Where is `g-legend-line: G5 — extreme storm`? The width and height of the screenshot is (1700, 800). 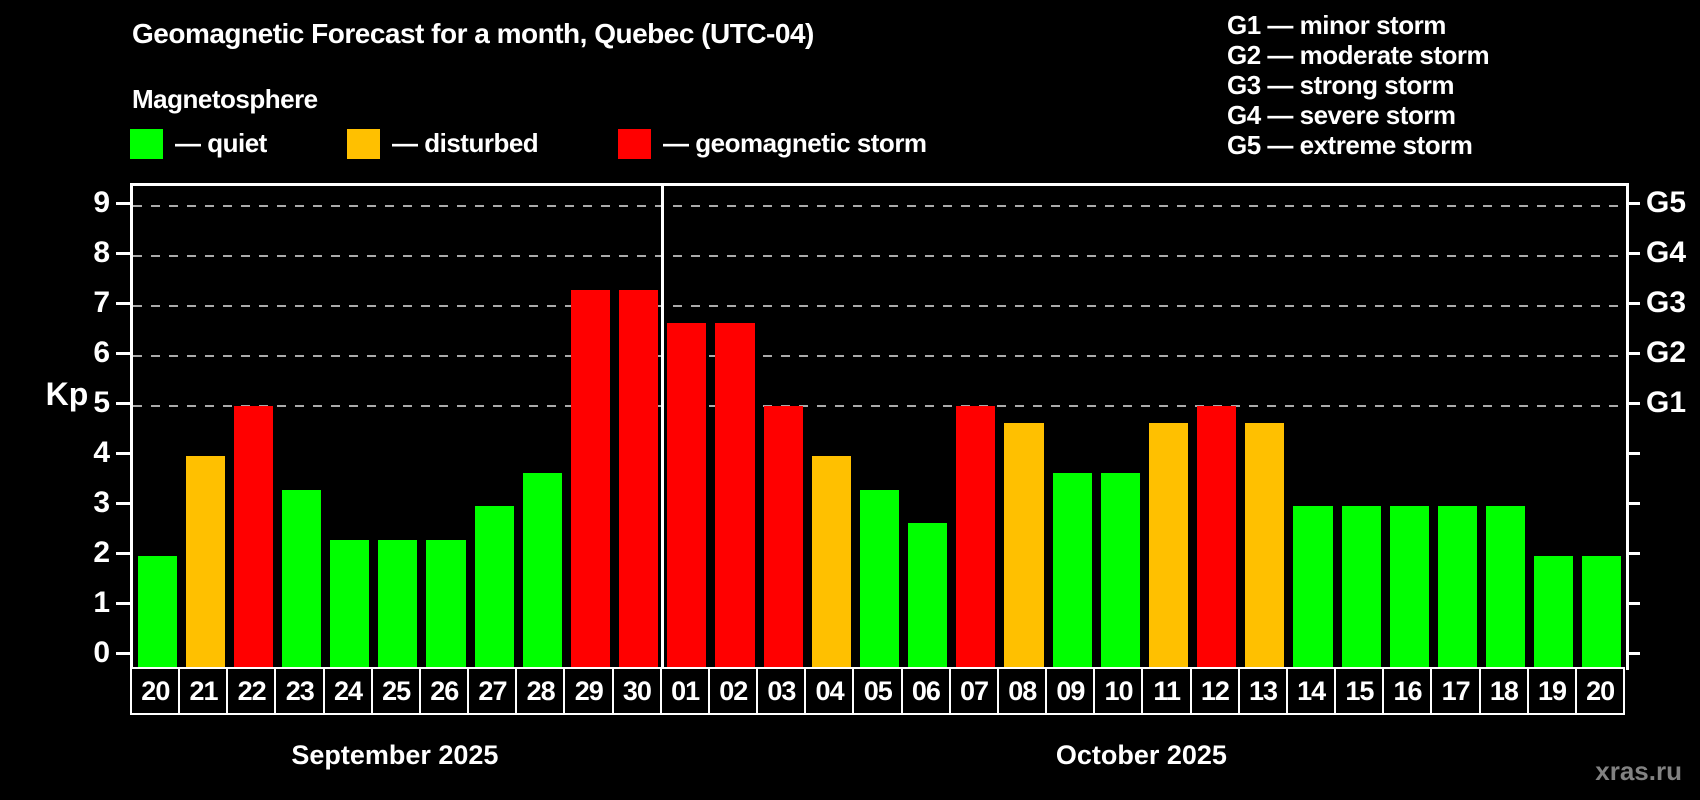
g-legend-line: G5 — extreme storm is located at coordinates (1350, 145).